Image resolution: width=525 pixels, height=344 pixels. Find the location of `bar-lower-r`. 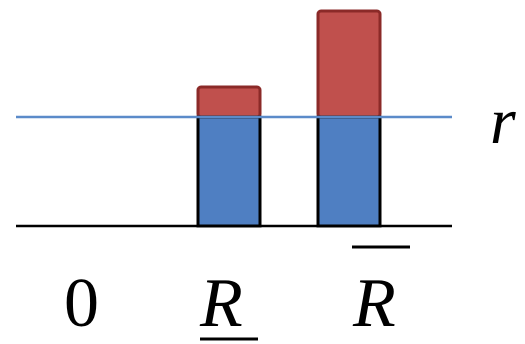

bar-lower-r is located at coordinates (229, 156).